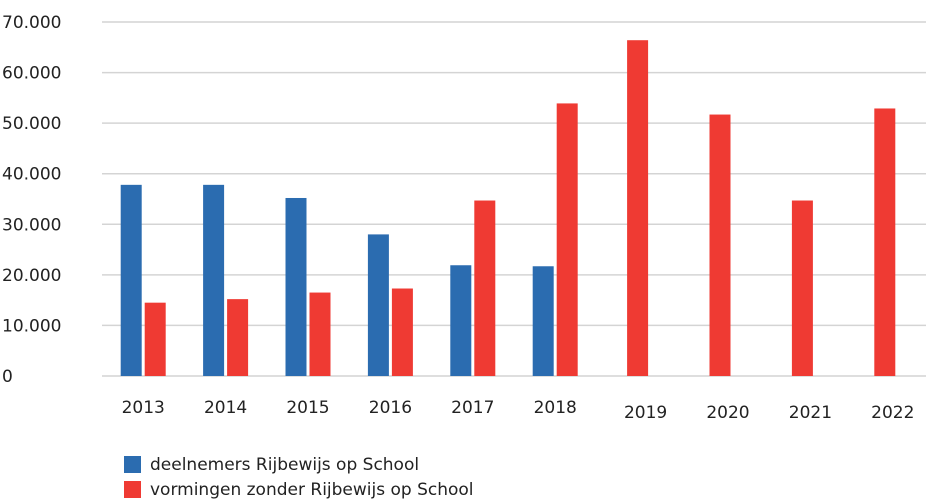  I want to click on bar-deelnemers-2018, so click(543, 321).